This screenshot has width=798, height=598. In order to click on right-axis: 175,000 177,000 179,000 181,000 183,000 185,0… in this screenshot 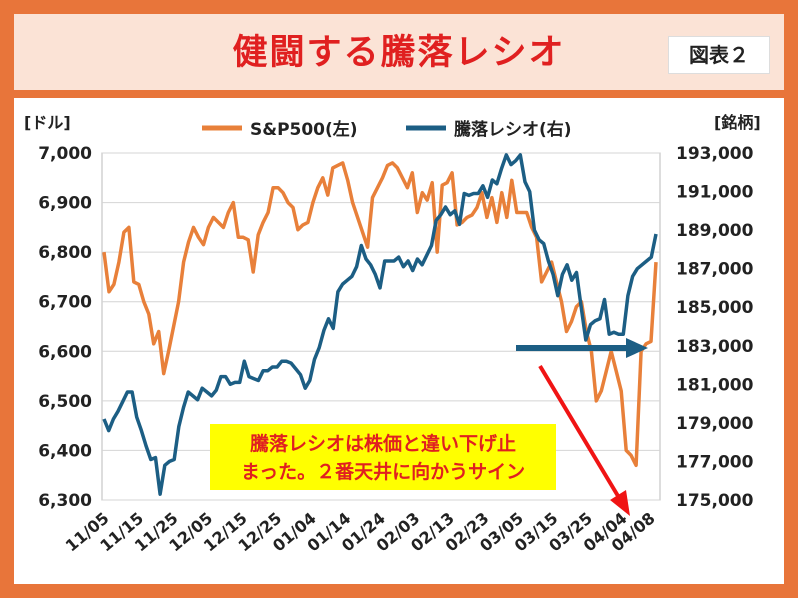, I will do `click(715, 327)`.